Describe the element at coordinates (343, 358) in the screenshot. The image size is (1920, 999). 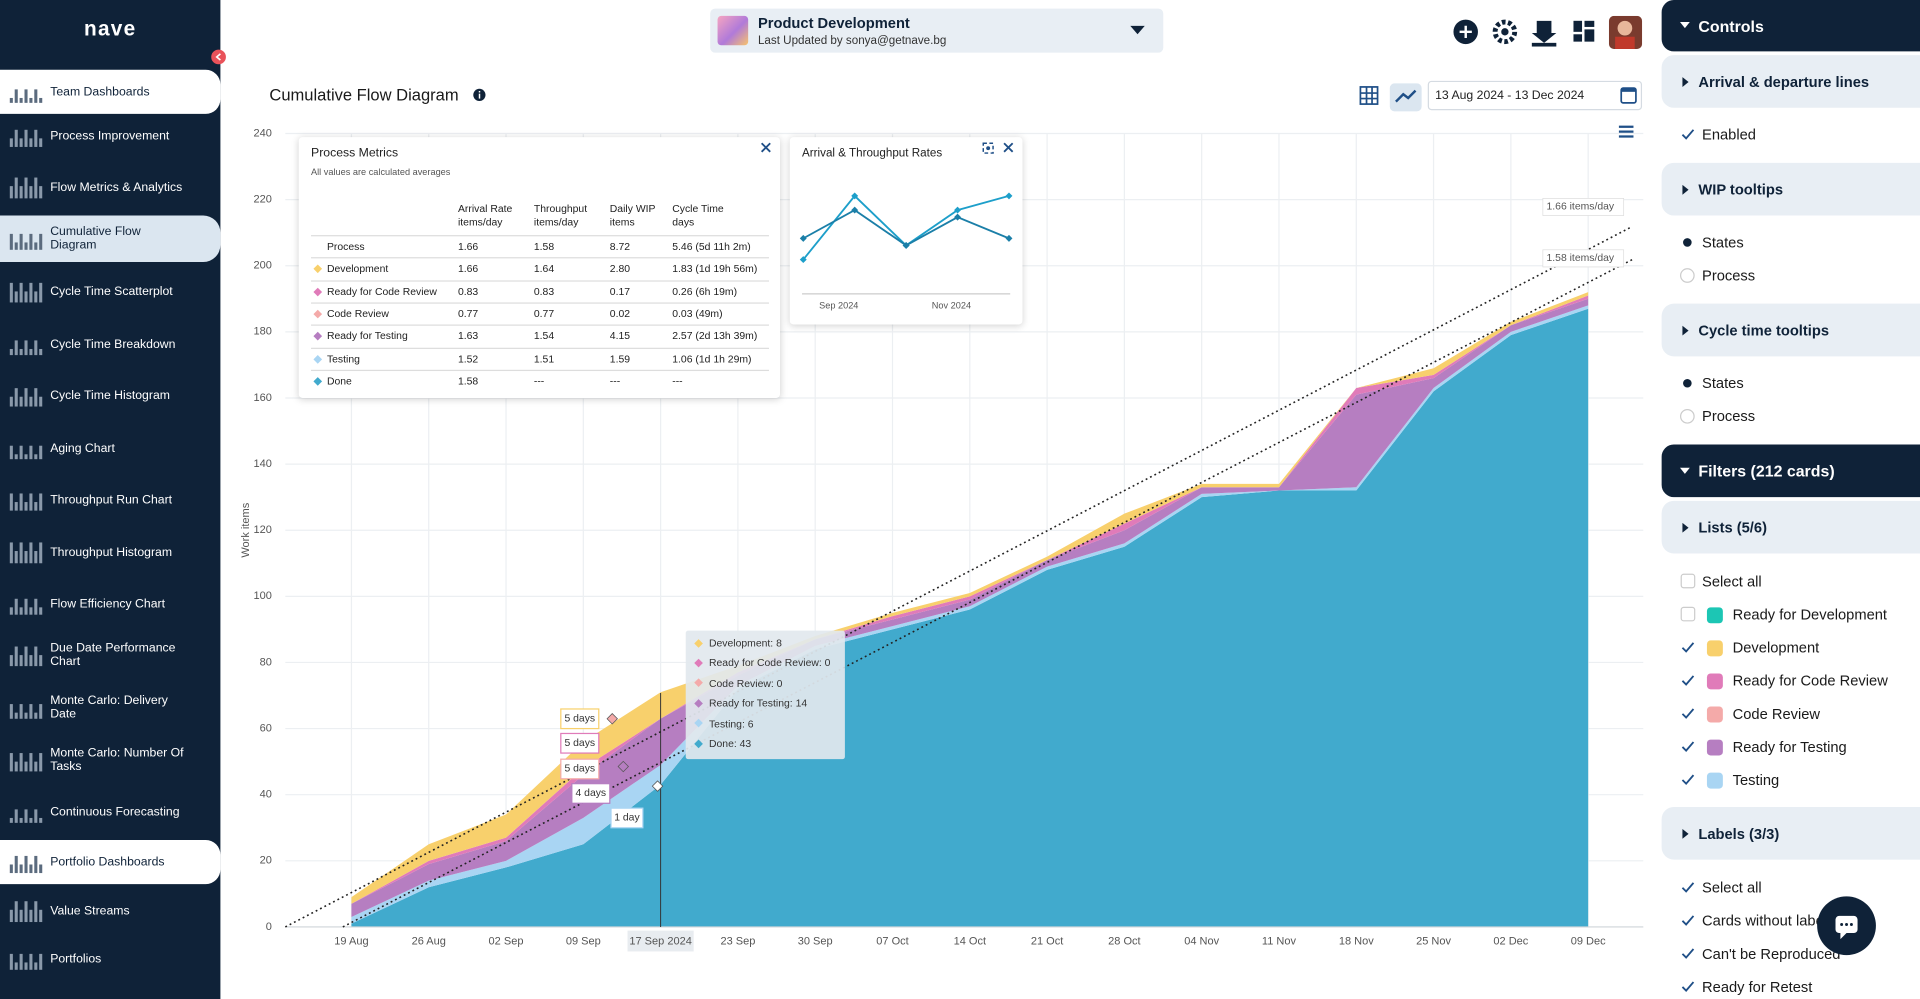
I see `metric-cell: Testing` at that location.